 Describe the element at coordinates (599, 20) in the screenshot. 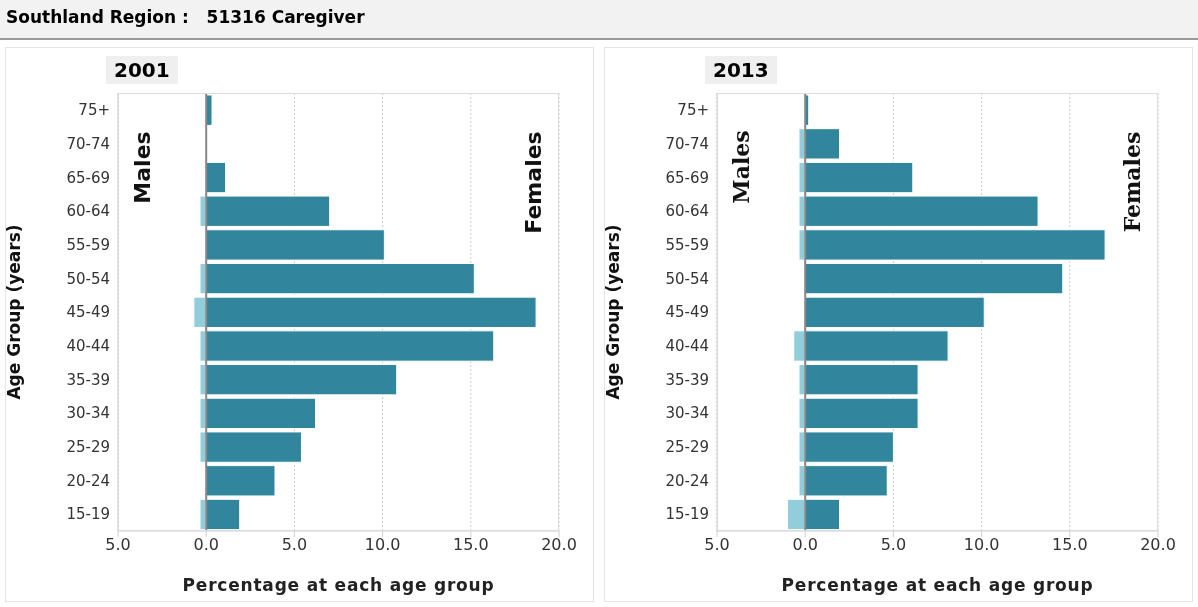

I see `chart-title: Southland Region : 51316 Caregiver` at that location.